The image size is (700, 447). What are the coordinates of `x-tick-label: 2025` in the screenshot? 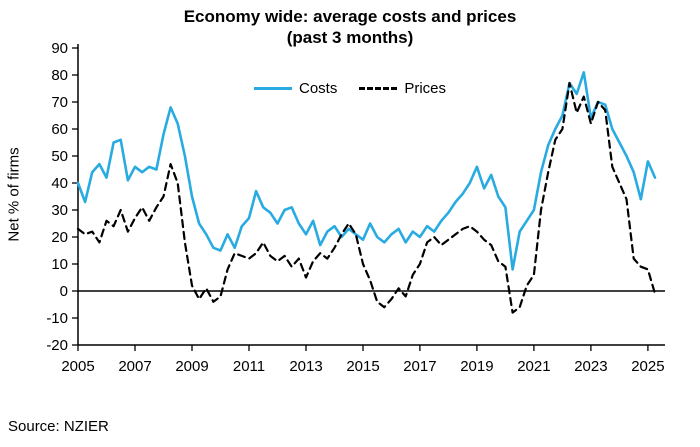 It's located at (647, 366).